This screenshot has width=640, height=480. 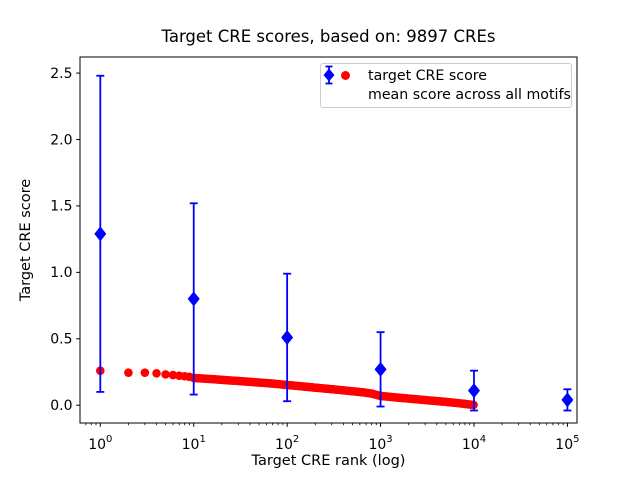 What do you see at coordinates (328, 36) in the screenshot?
I see `chart-title: Target CRE scores, based on: 9897 CREs` at bounding box center [328, 36].